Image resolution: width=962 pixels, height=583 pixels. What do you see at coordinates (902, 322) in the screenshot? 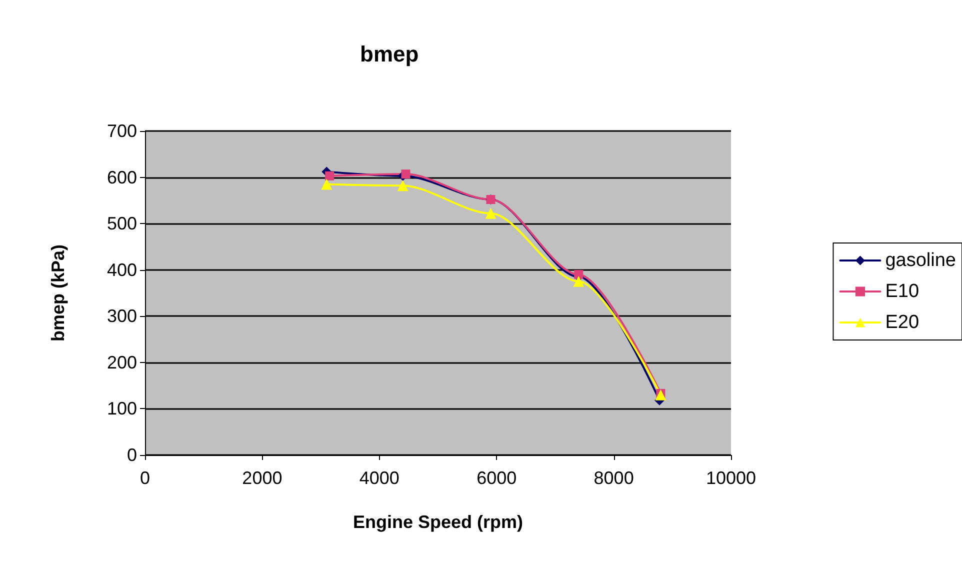
I see `legend-label: E20` at bounding box center [902, 322].